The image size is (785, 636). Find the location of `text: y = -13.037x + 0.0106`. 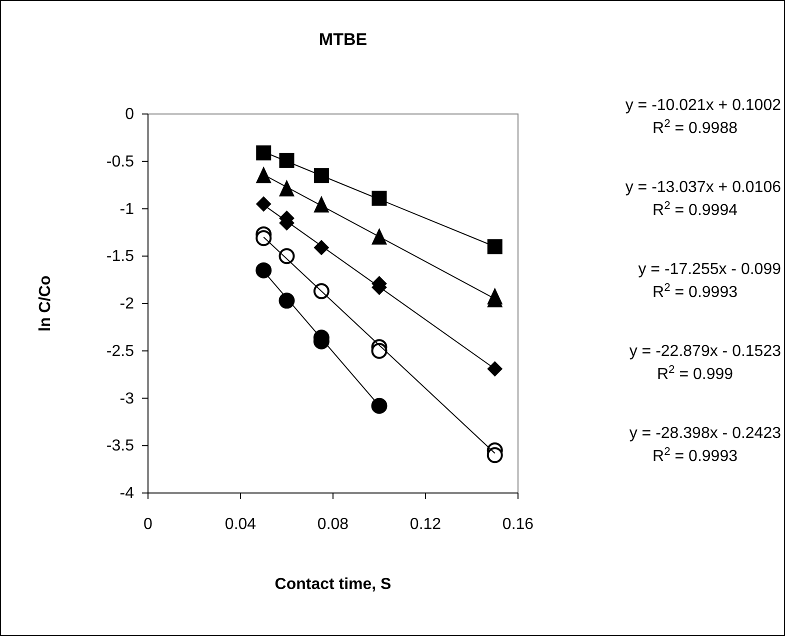

text: y = -13.037x + 0.0106 is located at coordinates (703, 187).